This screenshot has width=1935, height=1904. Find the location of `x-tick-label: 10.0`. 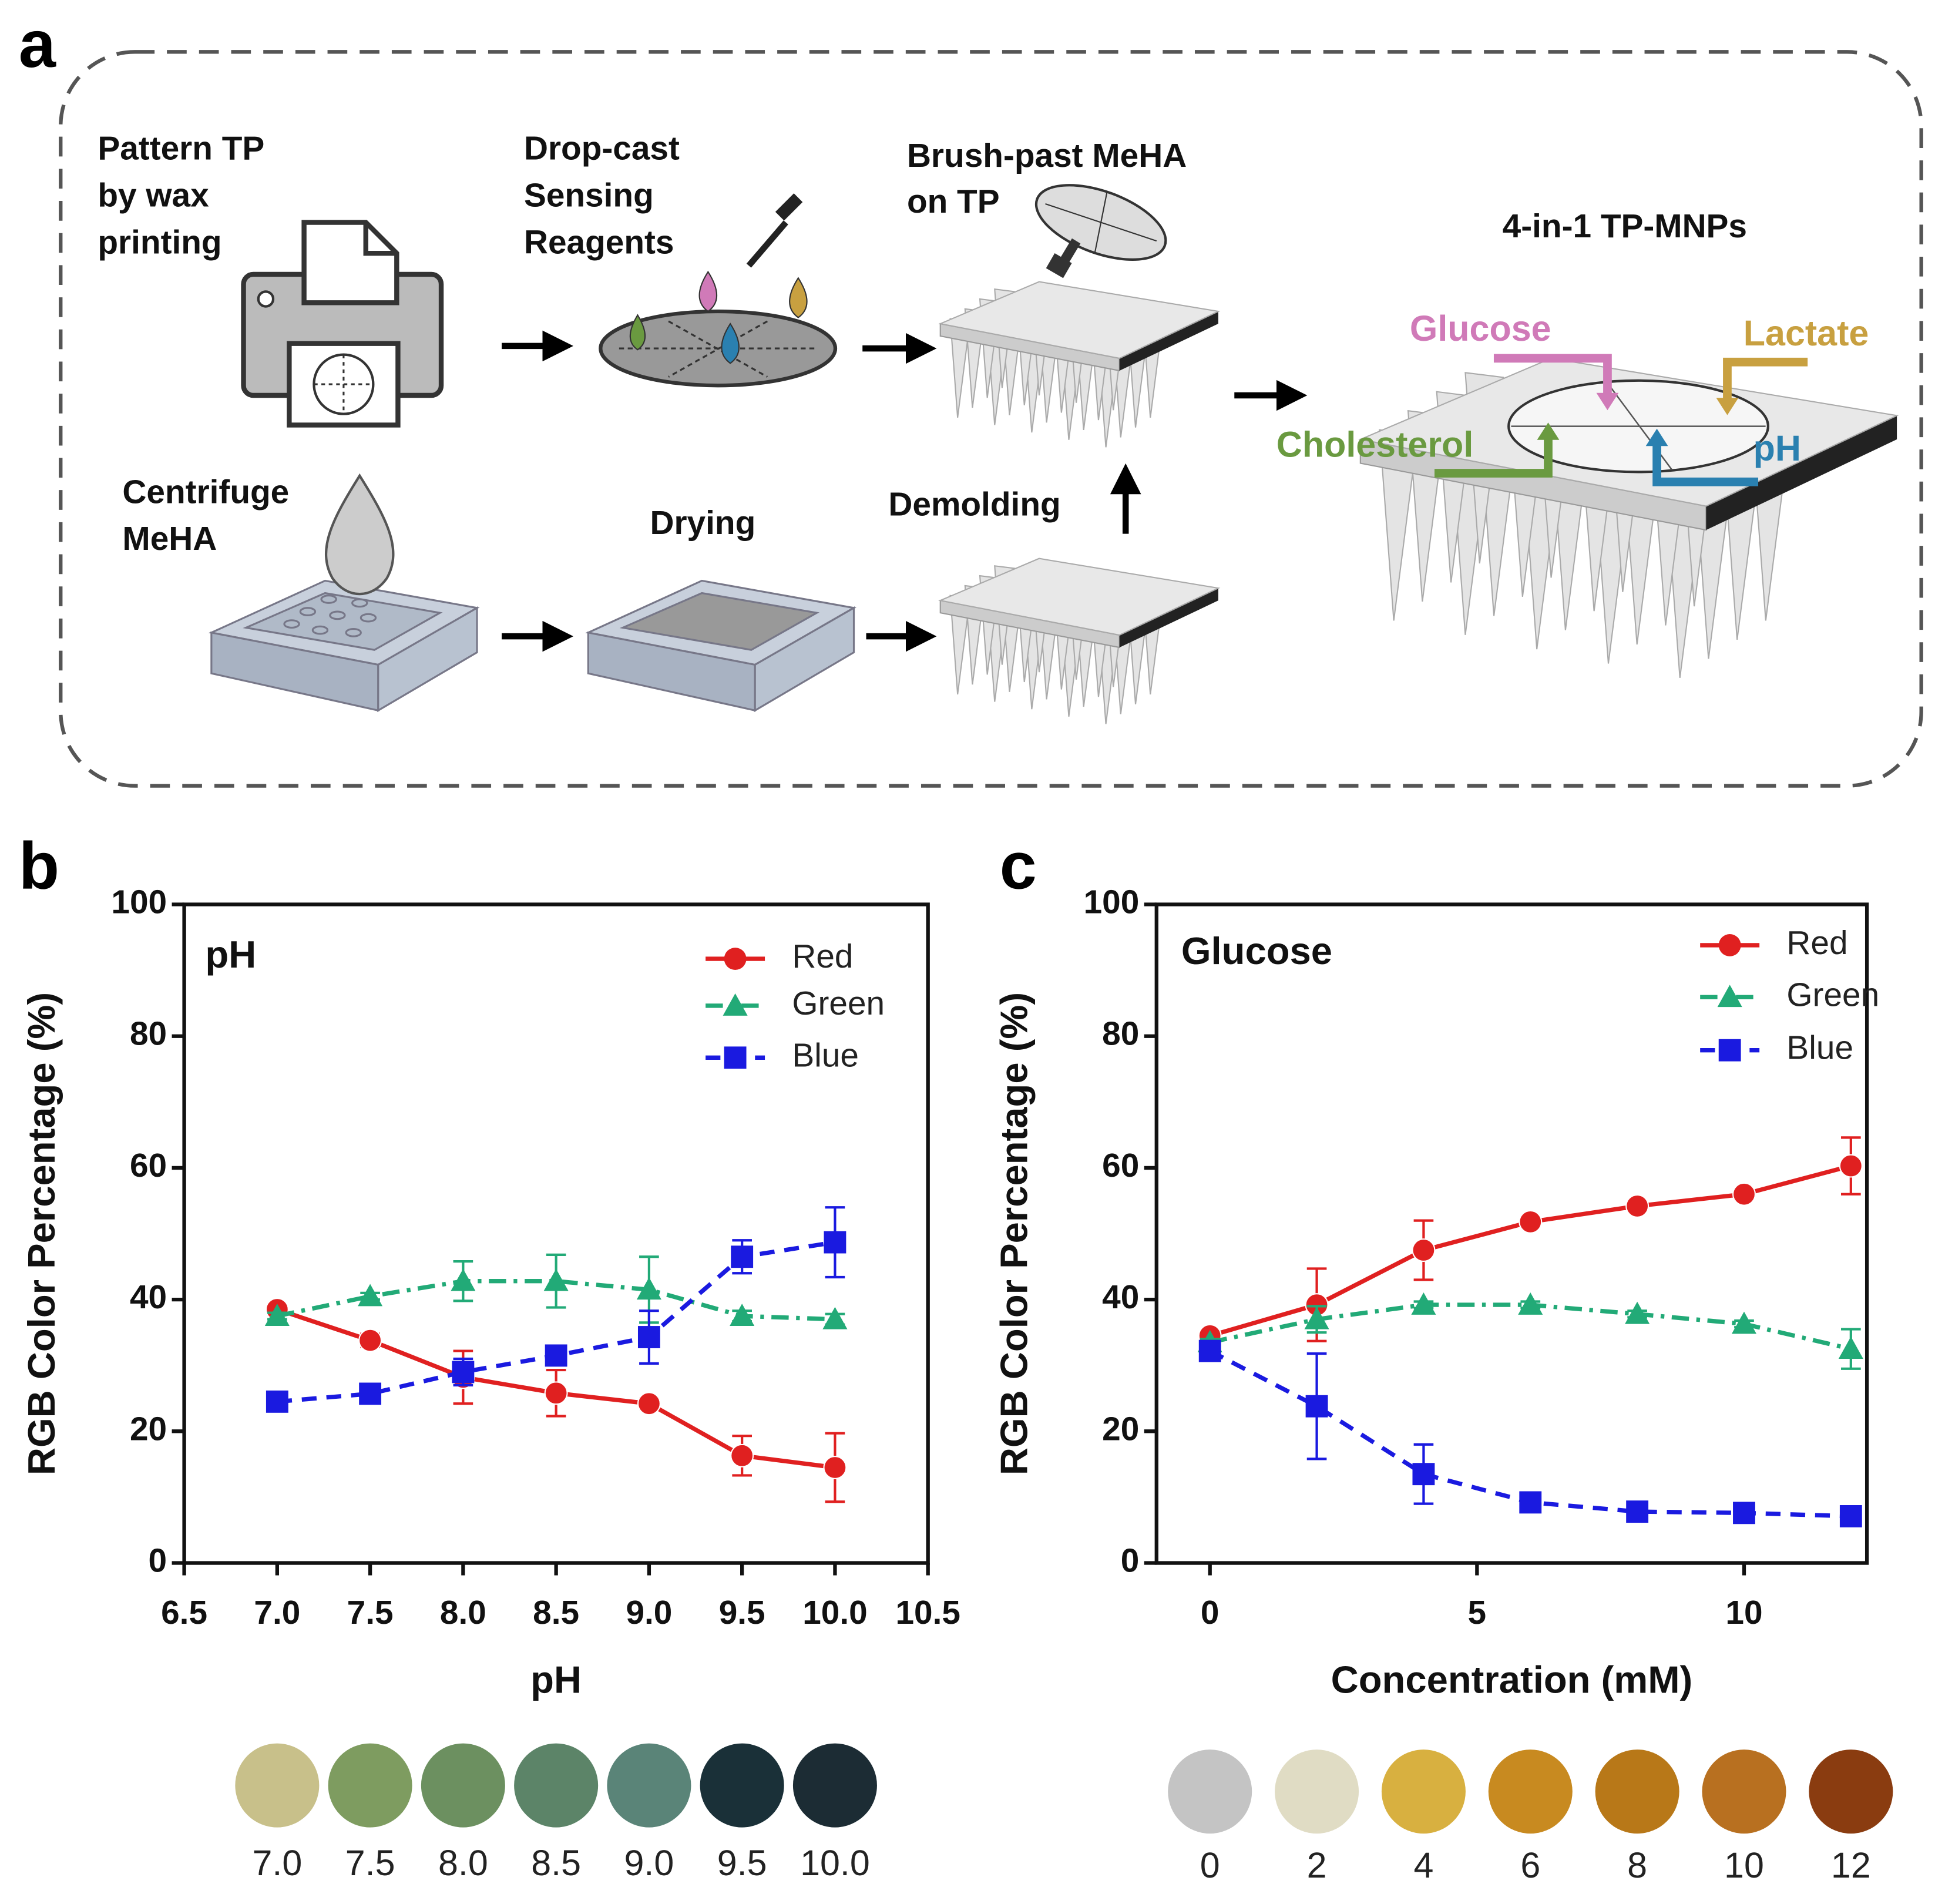

x-tick-label: 10.0 is located at coordinates (834, 1612).